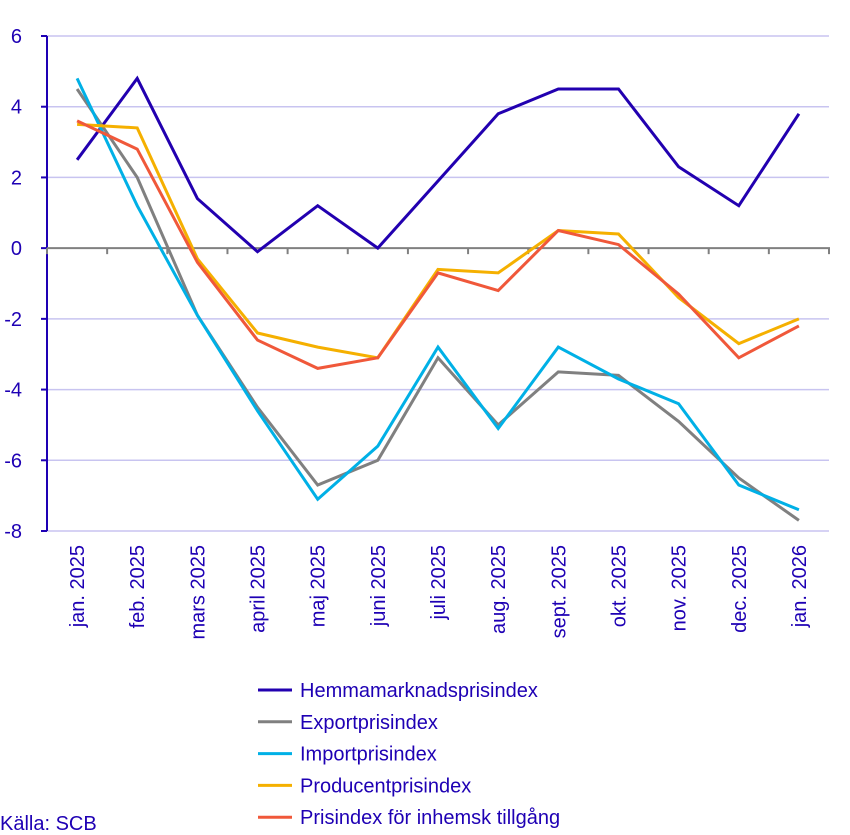 The width and height of the screenshot is (850, 835). I want to click on x-tick-label: juni 2025, so click(379, 586).